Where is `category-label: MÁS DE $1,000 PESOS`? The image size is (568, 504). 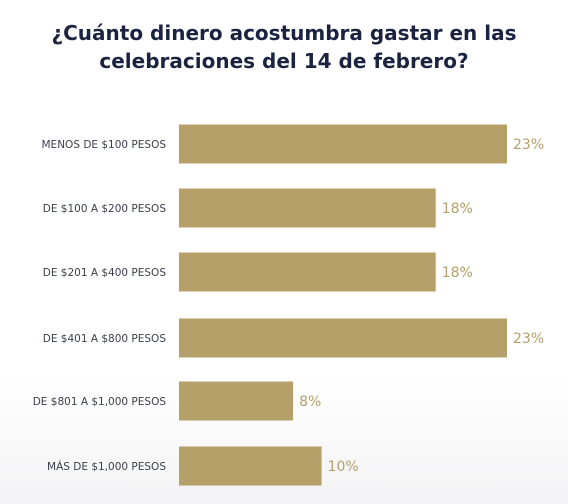 category-label: MÁS DE $1,000 PESOS is located at coordinates (106, 466).